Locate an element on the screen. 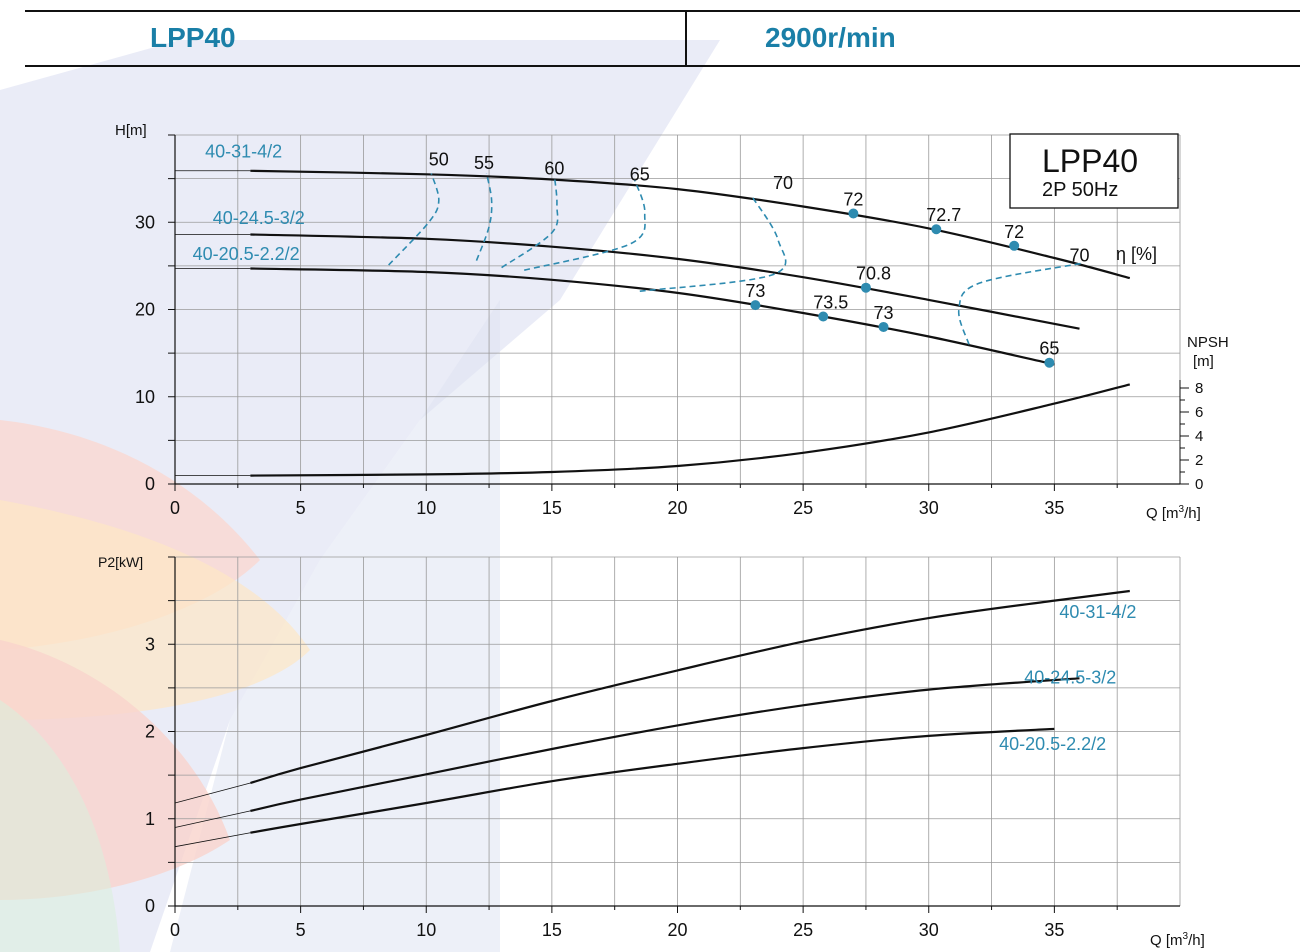  head-chart-x-tick-label: 20 is located at coordinates (677, 508).